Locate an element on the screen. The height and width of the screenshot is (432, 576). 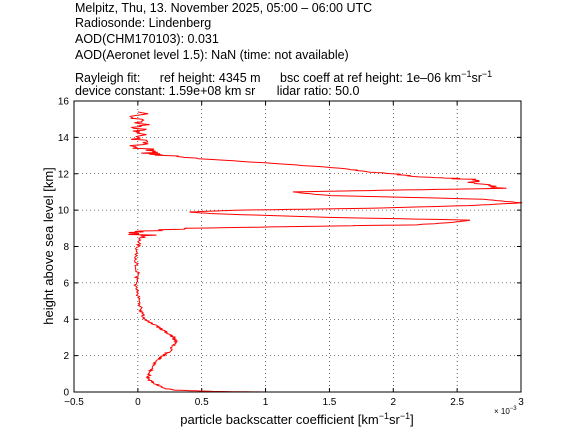
bsc-coeff-mid: sr is located at coordinates (476, 78).